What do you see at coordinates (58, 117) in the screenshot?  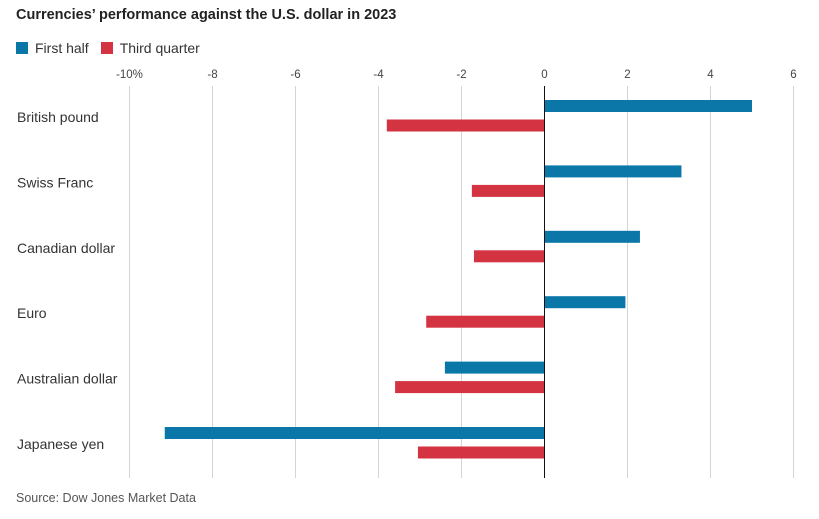 I see `category-label: British pound` at bounding box center [58, 117].